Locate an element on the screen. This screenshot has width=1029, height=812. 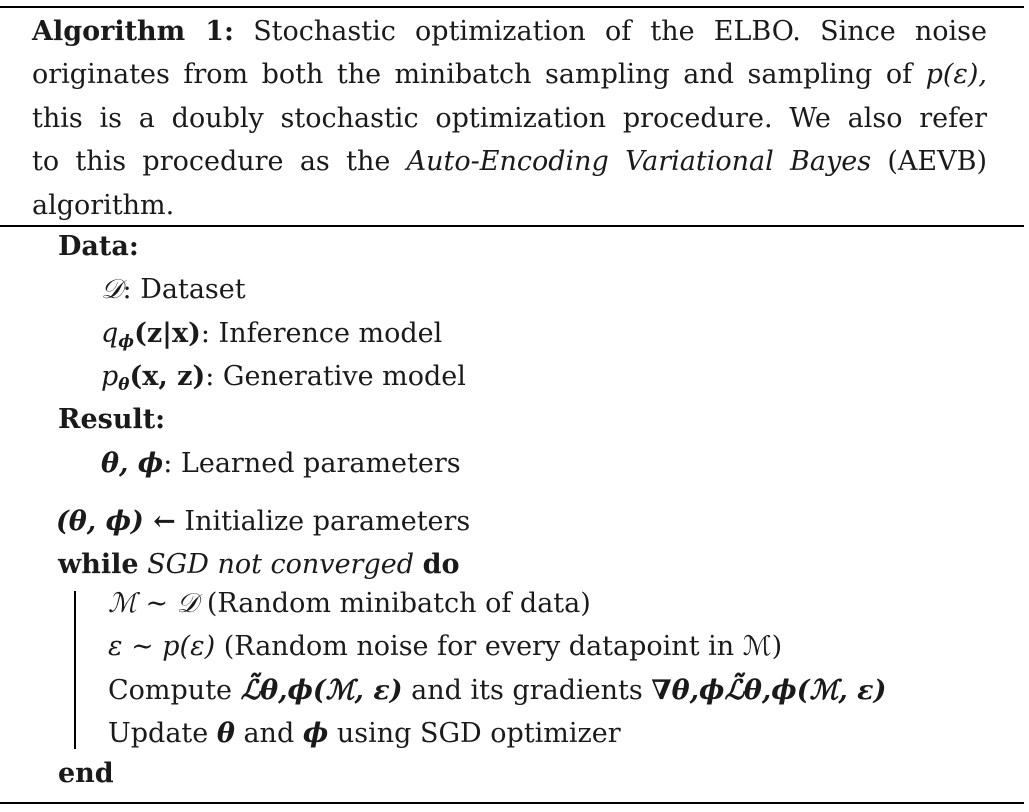
init-symbol: (θ, ϕ) ← is located at coordinates (116, 521).